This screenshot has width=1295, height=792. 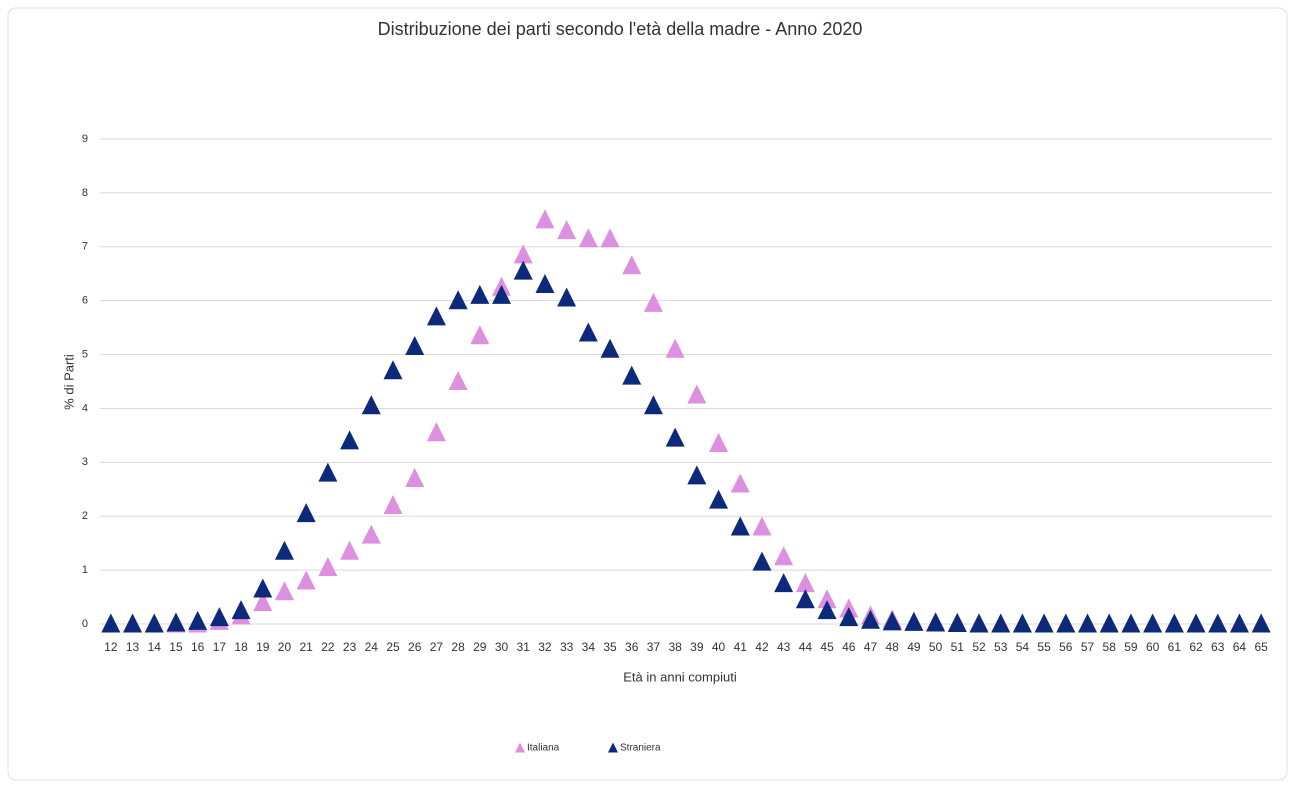 What do you see at coordinates (589, 647) in the screenshot?
I see `x-tick-label: 34` at bounding box center [589, 647].